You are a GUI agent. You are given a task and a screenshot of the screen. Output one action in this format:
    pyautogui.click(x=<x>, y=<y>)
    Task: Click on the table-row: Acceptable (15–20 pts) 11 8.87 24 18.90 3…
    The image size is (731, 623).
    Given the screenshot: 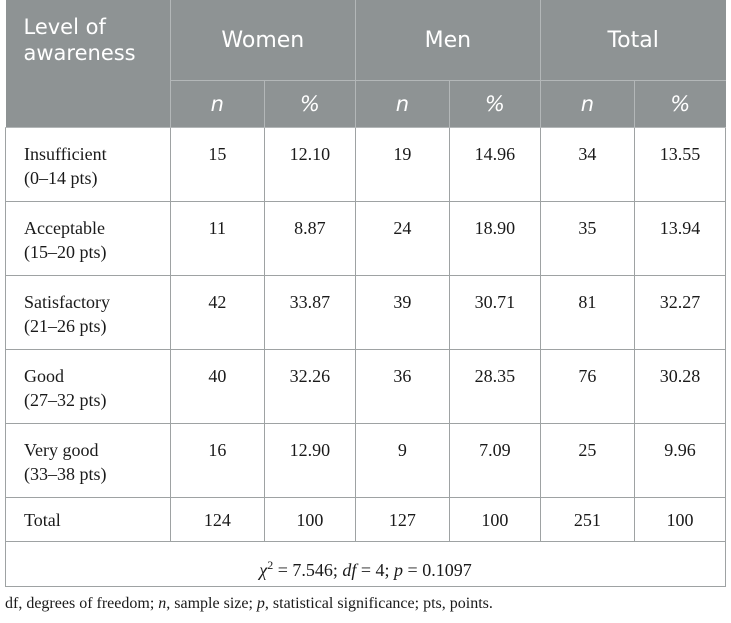 What is the action you would take?
    pyautogui.click(x=366, y=238)
    